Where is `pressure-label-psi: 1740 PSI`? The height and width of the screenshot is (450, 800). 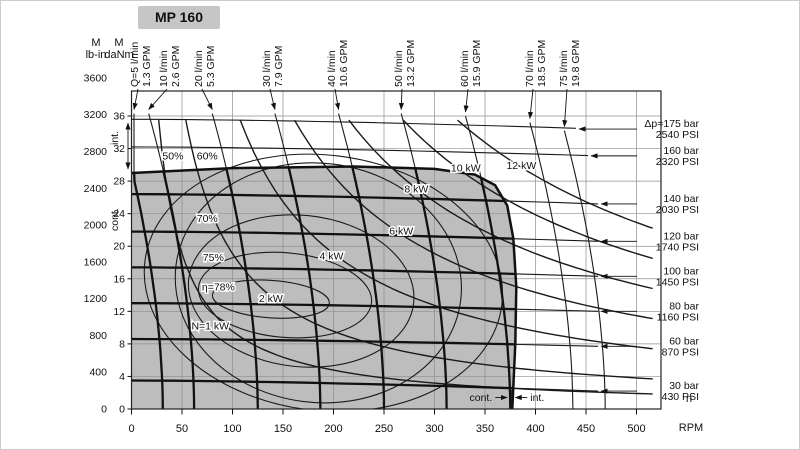 pressure-label-psi: 1740 PSI is located at coordinates (677, 247).